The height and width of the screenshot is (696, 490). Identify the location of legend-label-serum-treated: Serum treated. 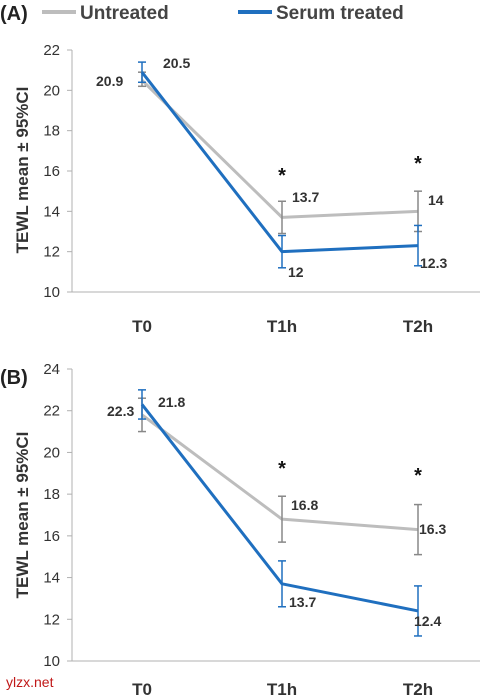
(340, 13).